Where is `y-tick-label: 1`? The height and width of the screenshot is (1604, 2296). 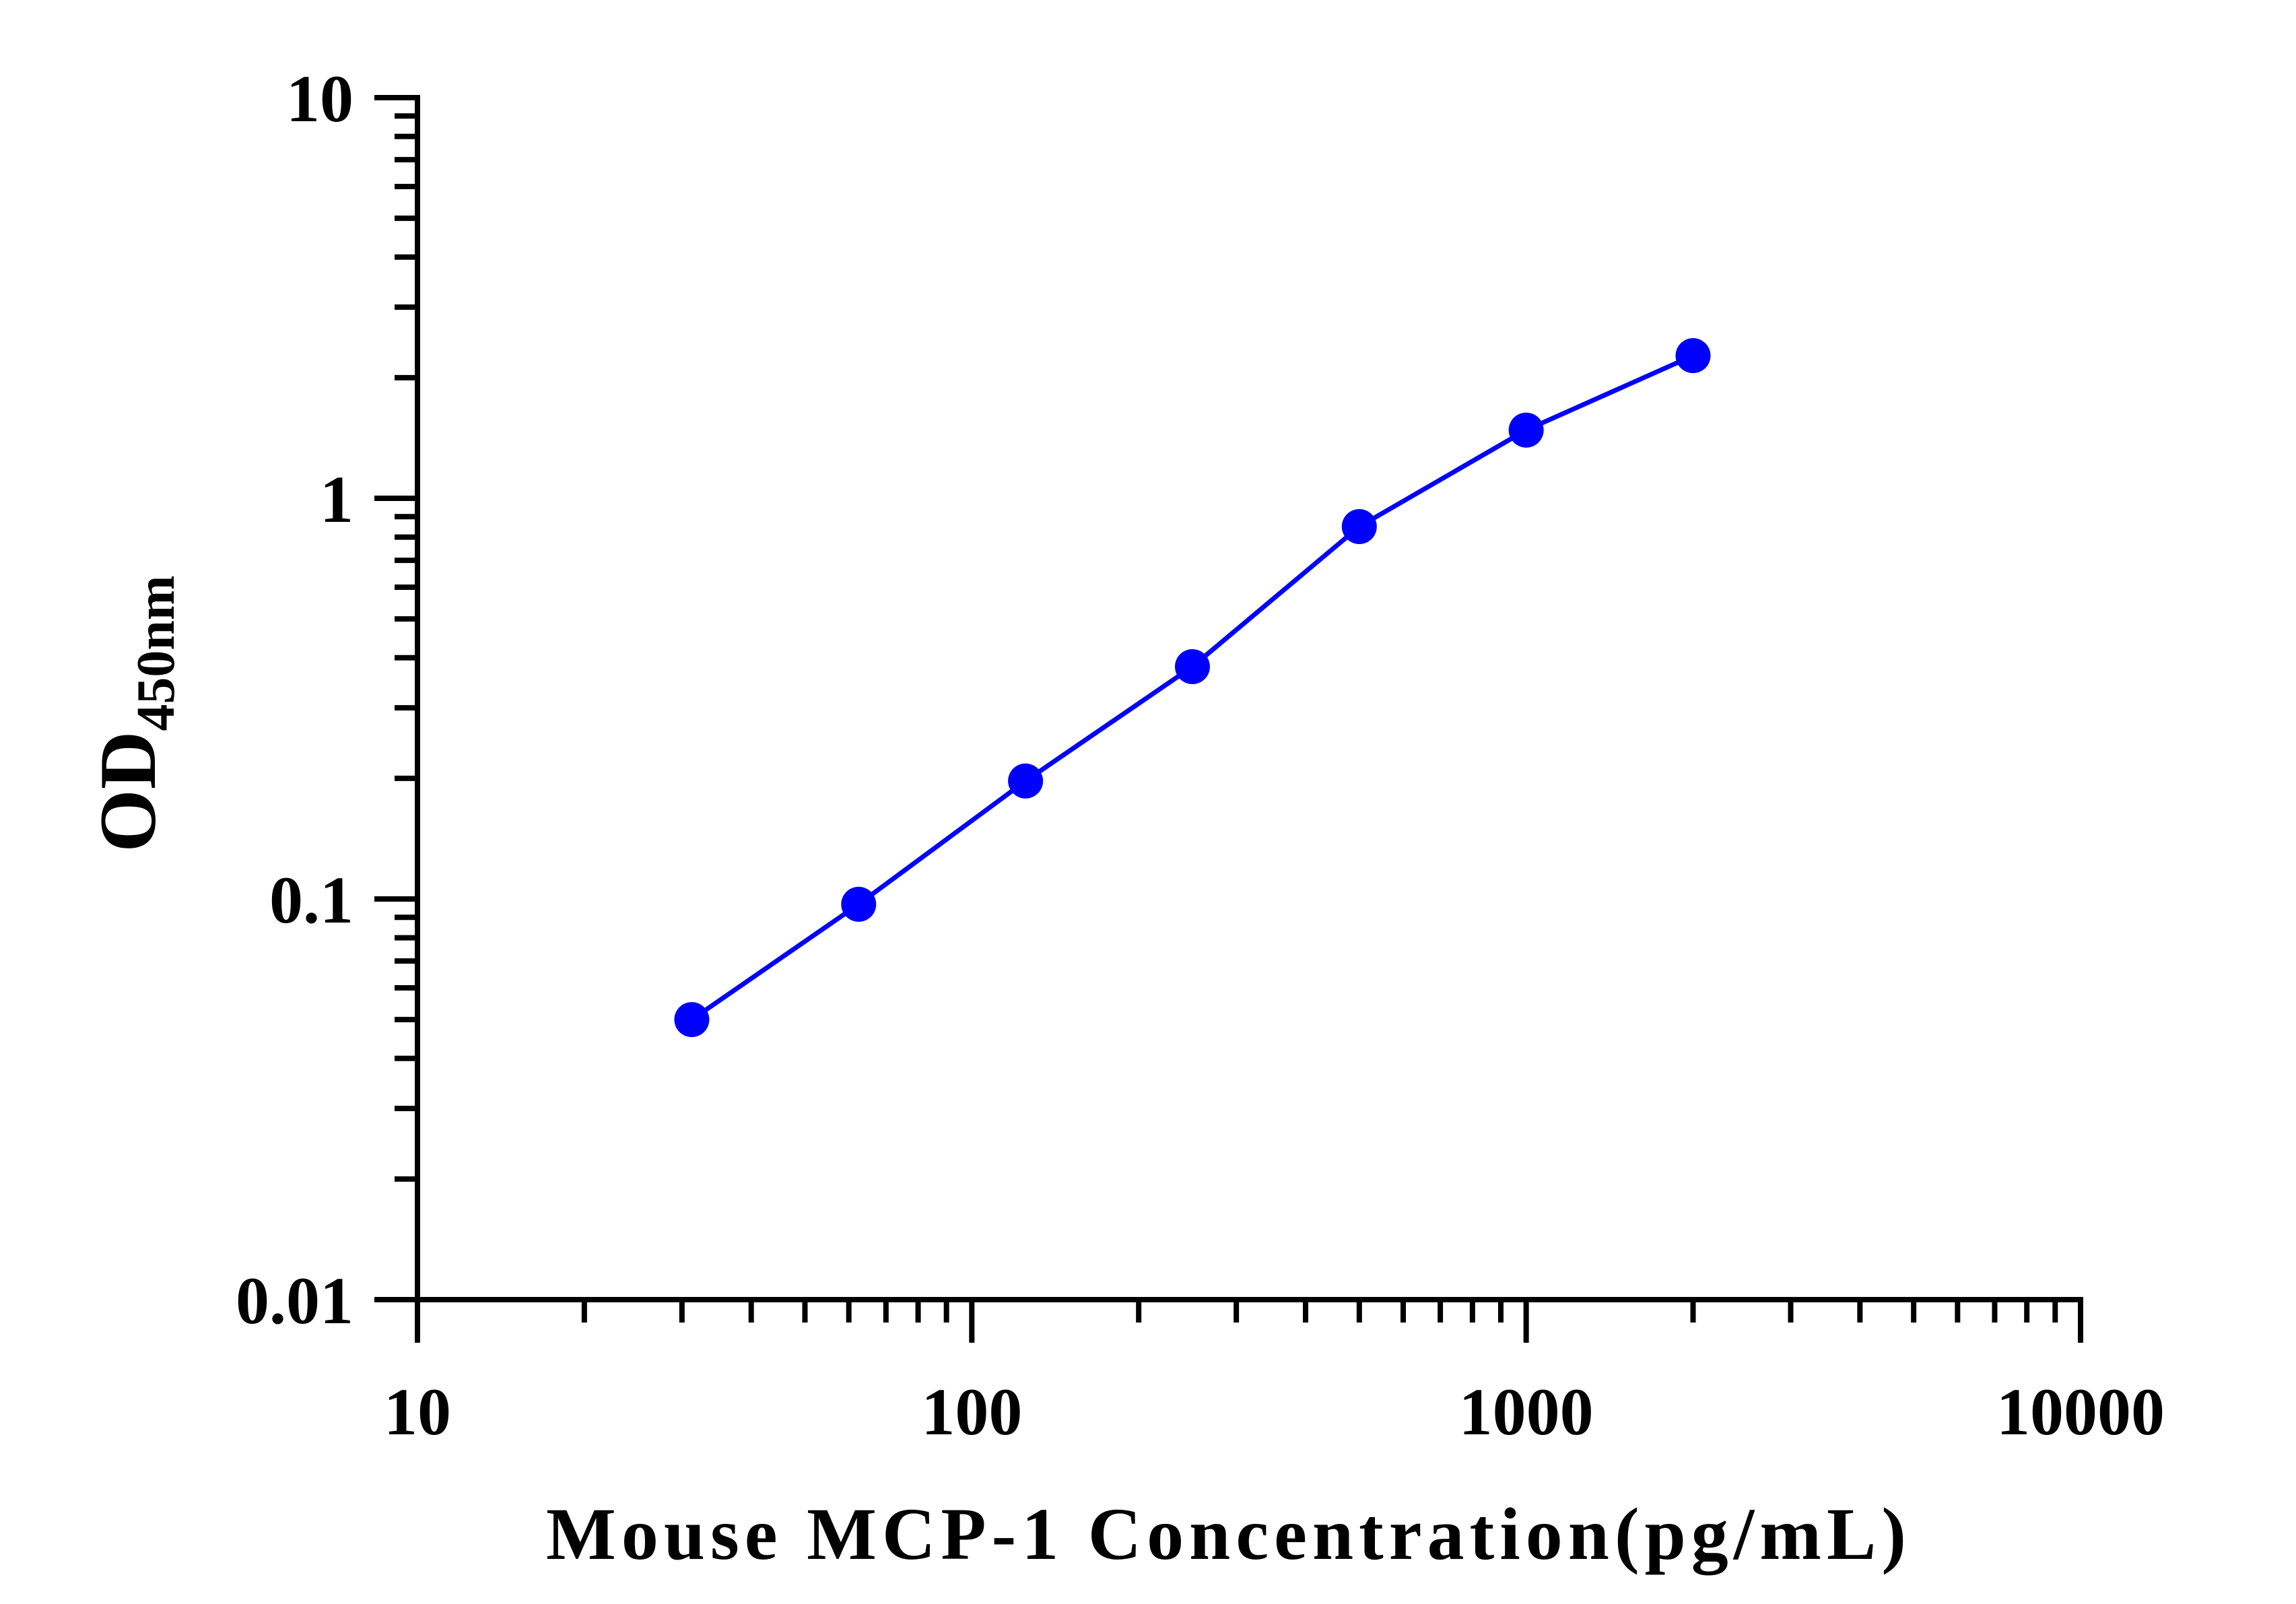
y-tick-label: 1 is located at coordinates (336, 500).